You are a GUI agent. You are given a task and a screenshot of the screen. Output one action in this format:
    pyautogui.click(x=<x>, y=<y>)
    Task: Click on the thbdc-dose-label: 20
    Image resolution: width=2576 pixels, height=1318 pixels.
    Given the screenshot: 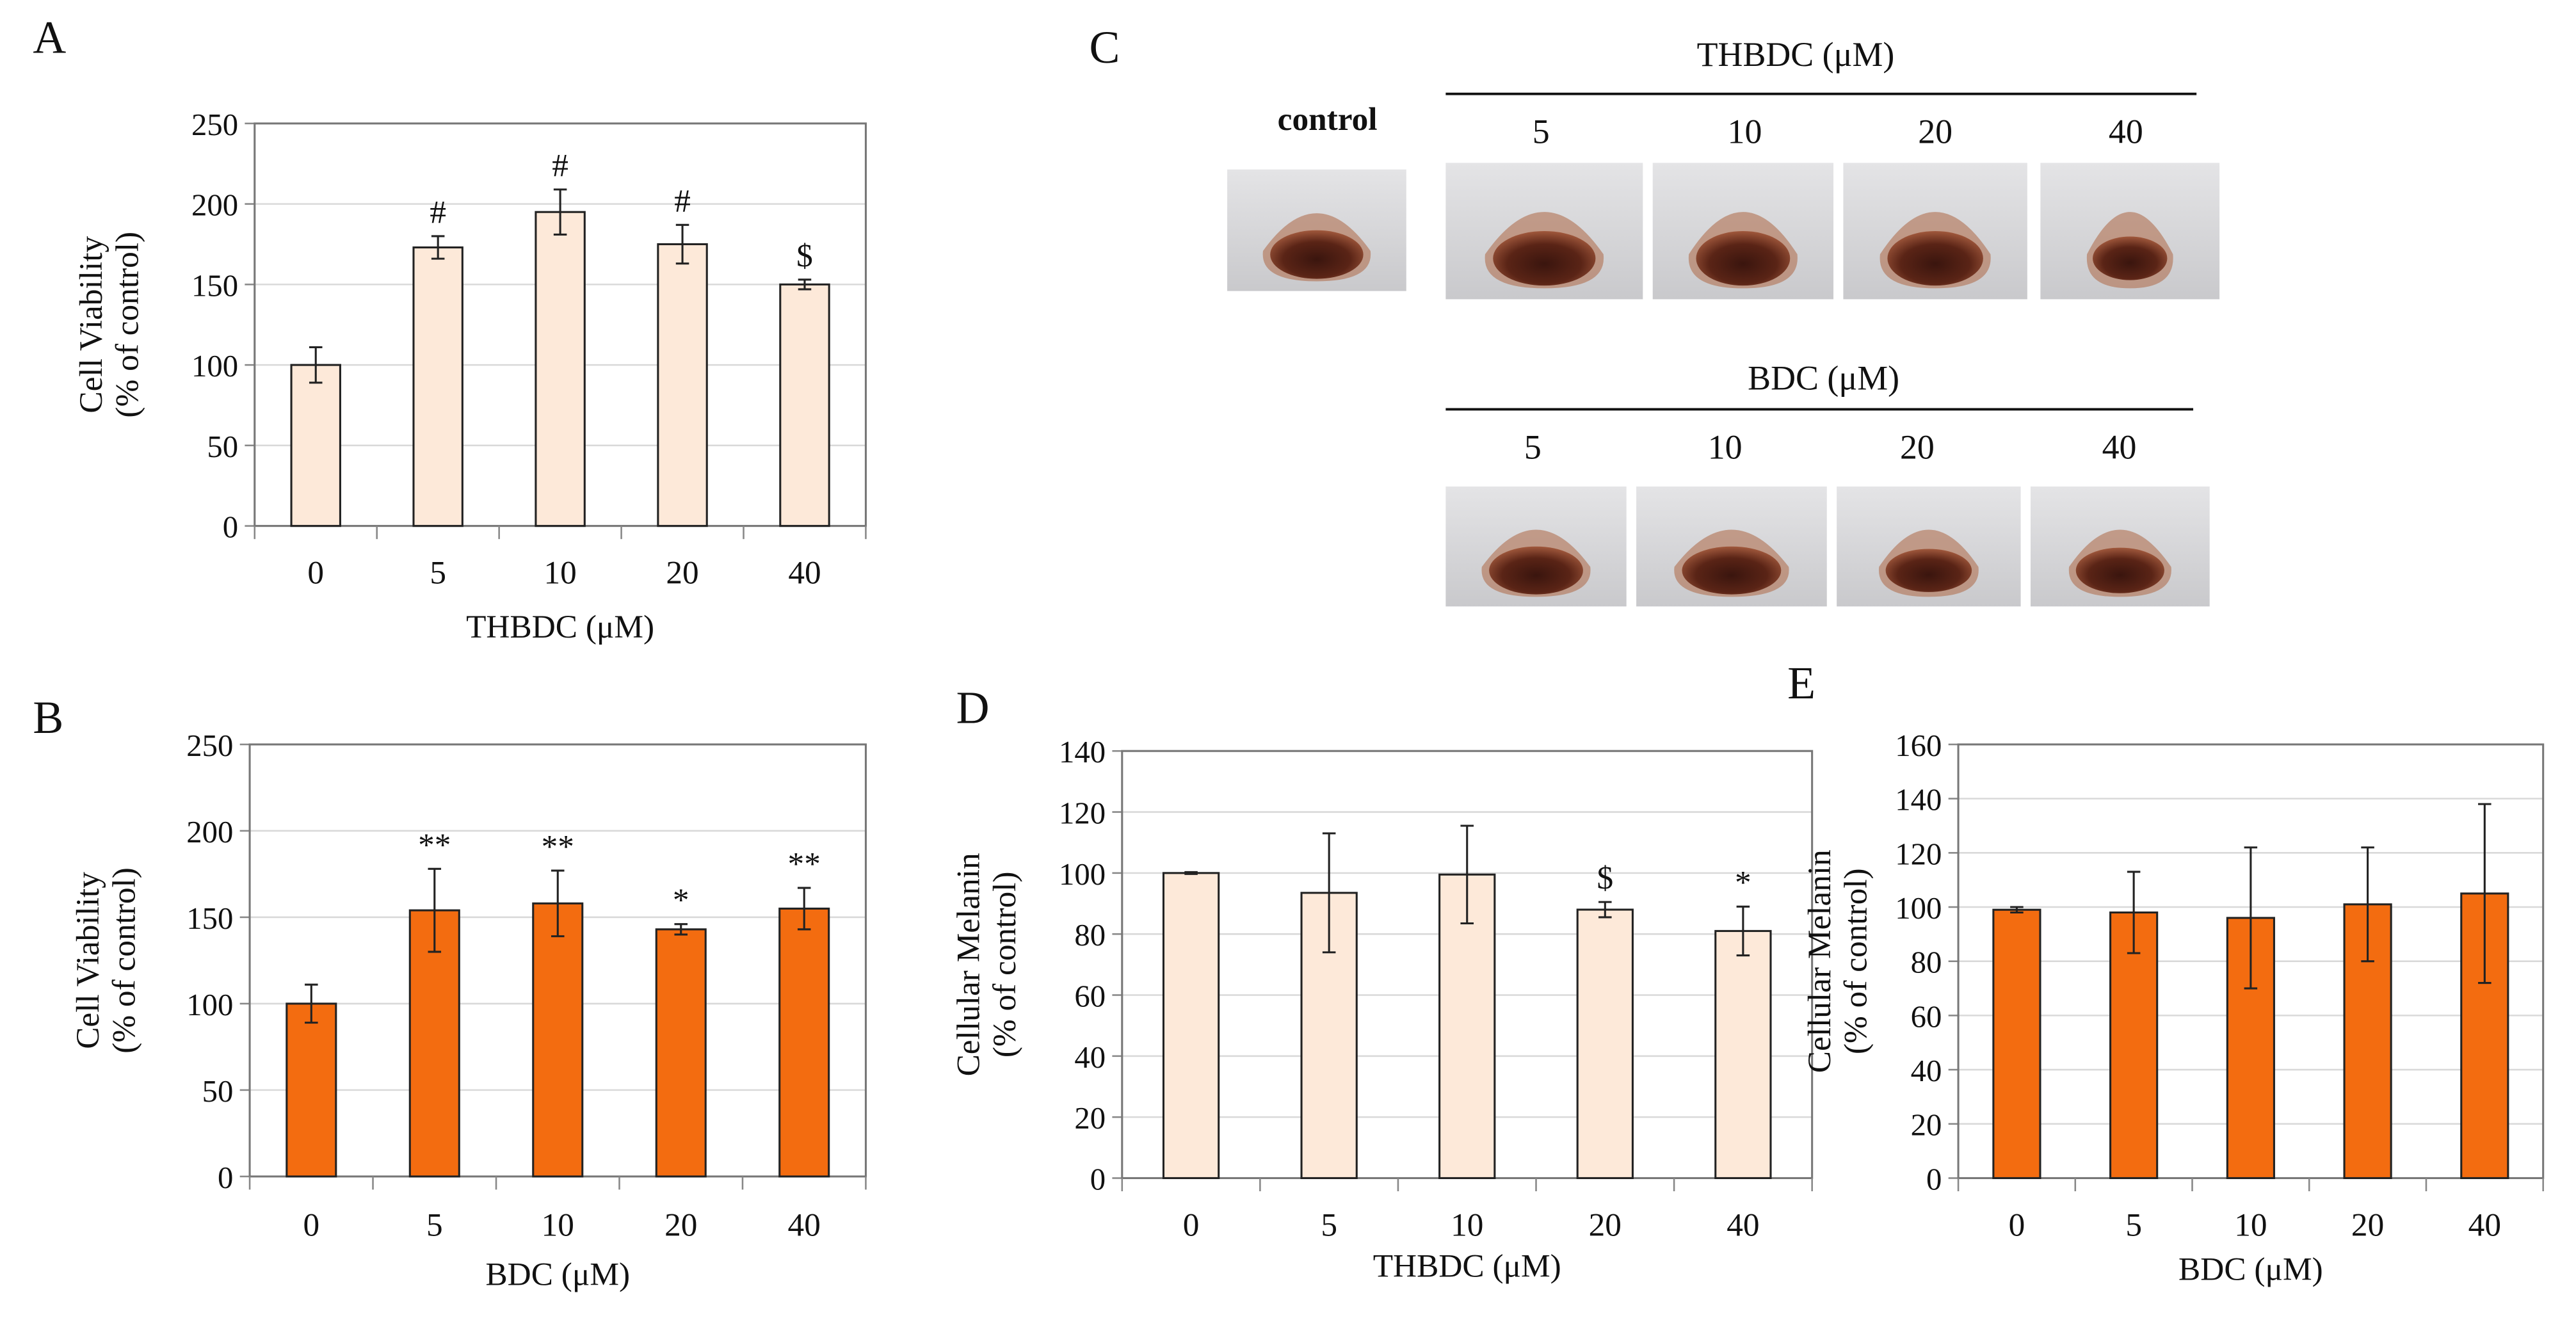 What is the action you would take?
    pyautogui.click(x=1935, y=132)
    